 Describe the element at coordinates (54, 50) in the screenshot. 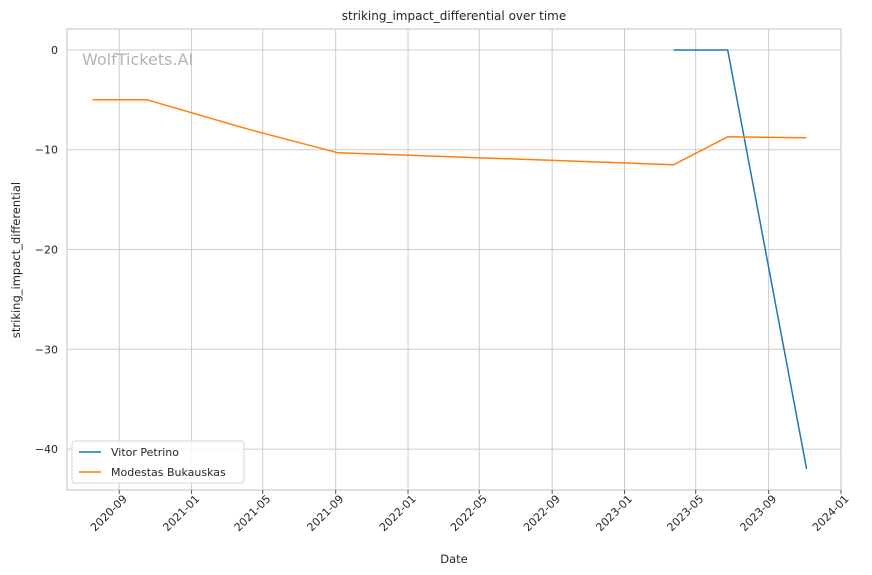

I see `y-tick-label: 0` at that location.